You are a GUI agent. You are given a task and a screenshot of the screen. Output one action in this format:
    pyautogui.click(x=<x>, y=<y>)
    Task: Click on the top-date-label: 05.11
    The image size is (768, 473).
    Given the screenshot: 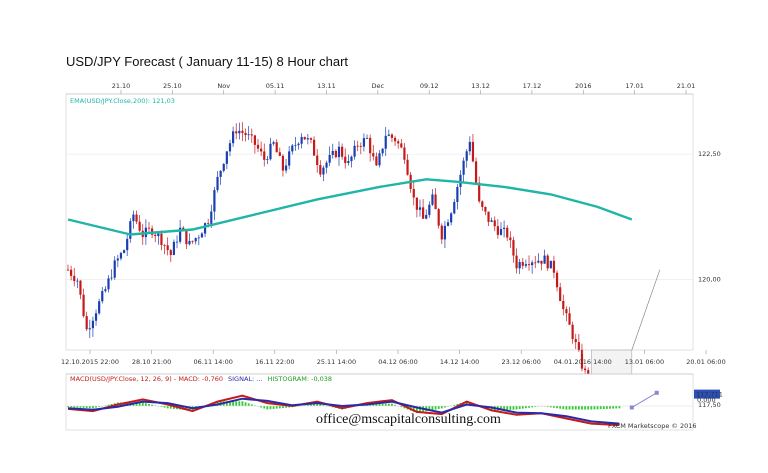 What is the action you would take?
    pyautogui.click(x=275, y=86)
    